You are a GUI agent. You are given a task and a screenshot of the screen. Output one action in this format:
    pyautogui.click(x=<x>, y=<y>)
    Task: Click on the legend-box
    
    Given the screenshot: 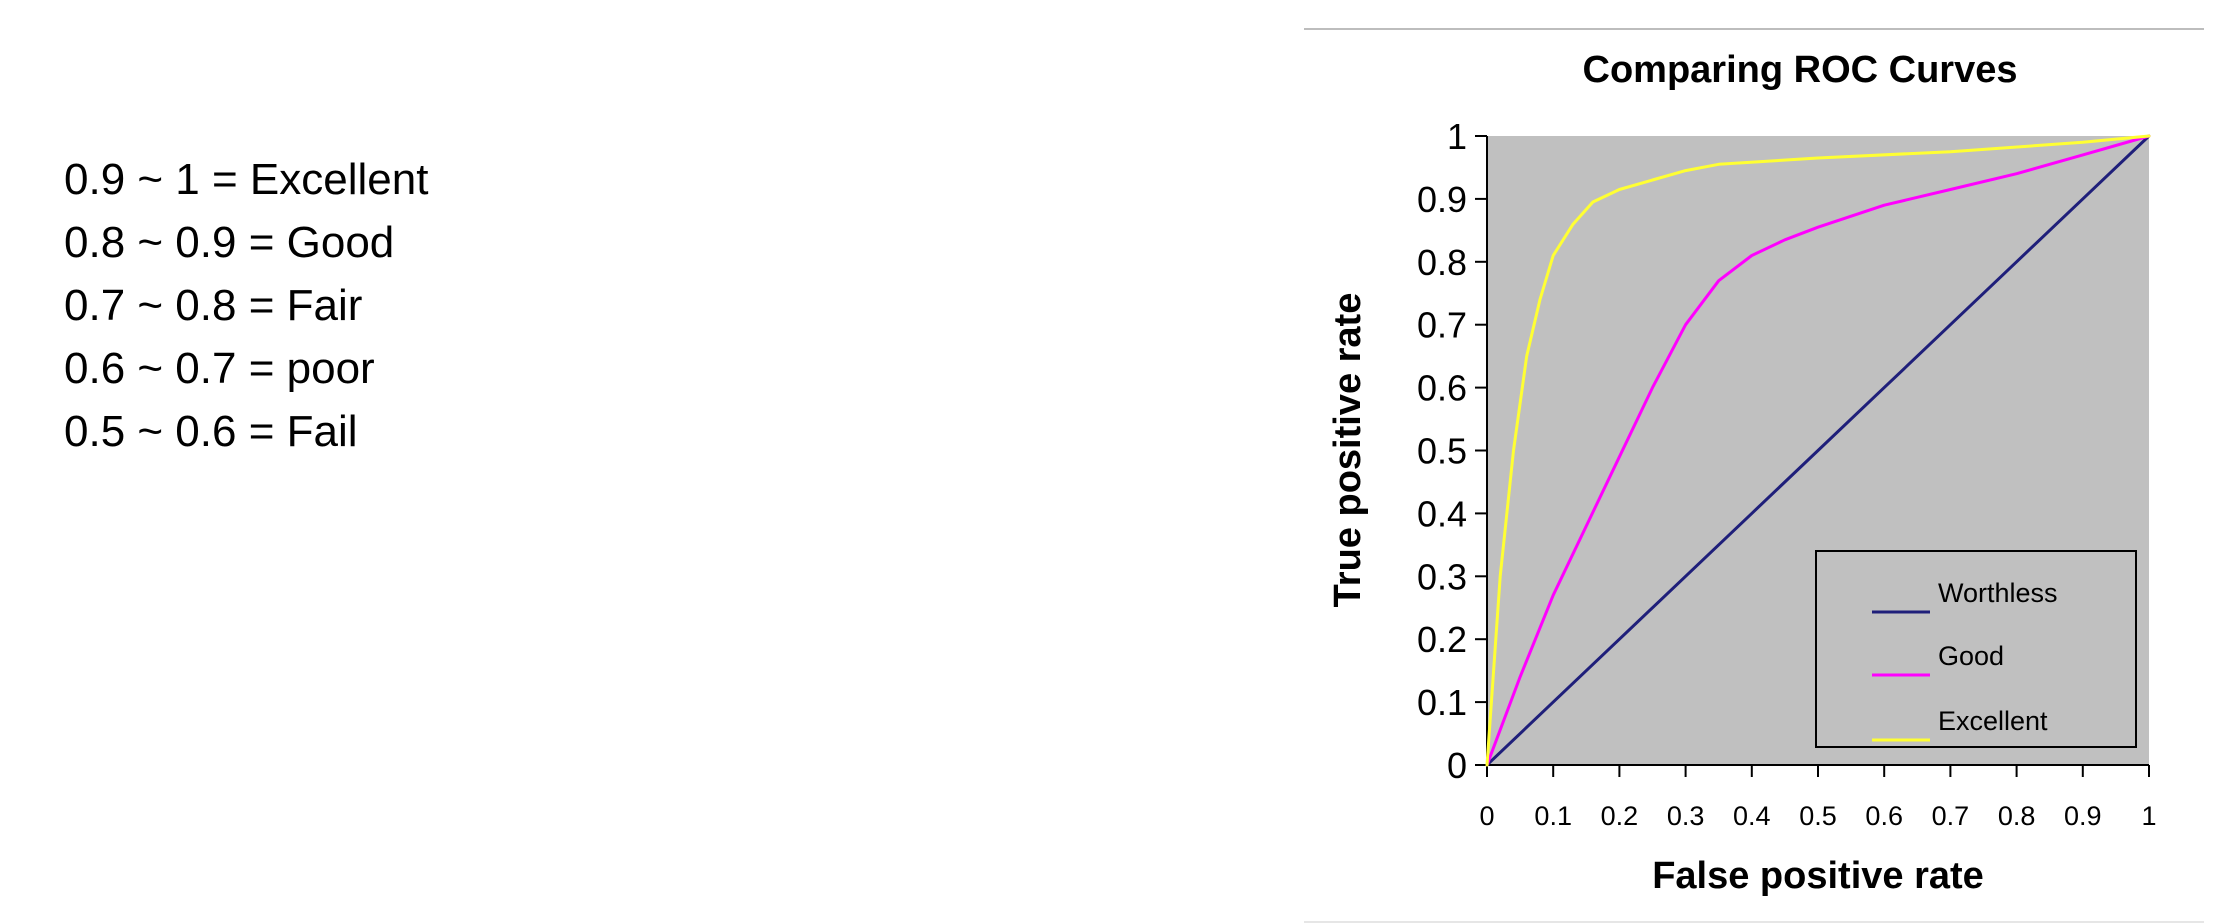 What is the action you would take?
    pyautogui.click(x=1976, y=649)
    